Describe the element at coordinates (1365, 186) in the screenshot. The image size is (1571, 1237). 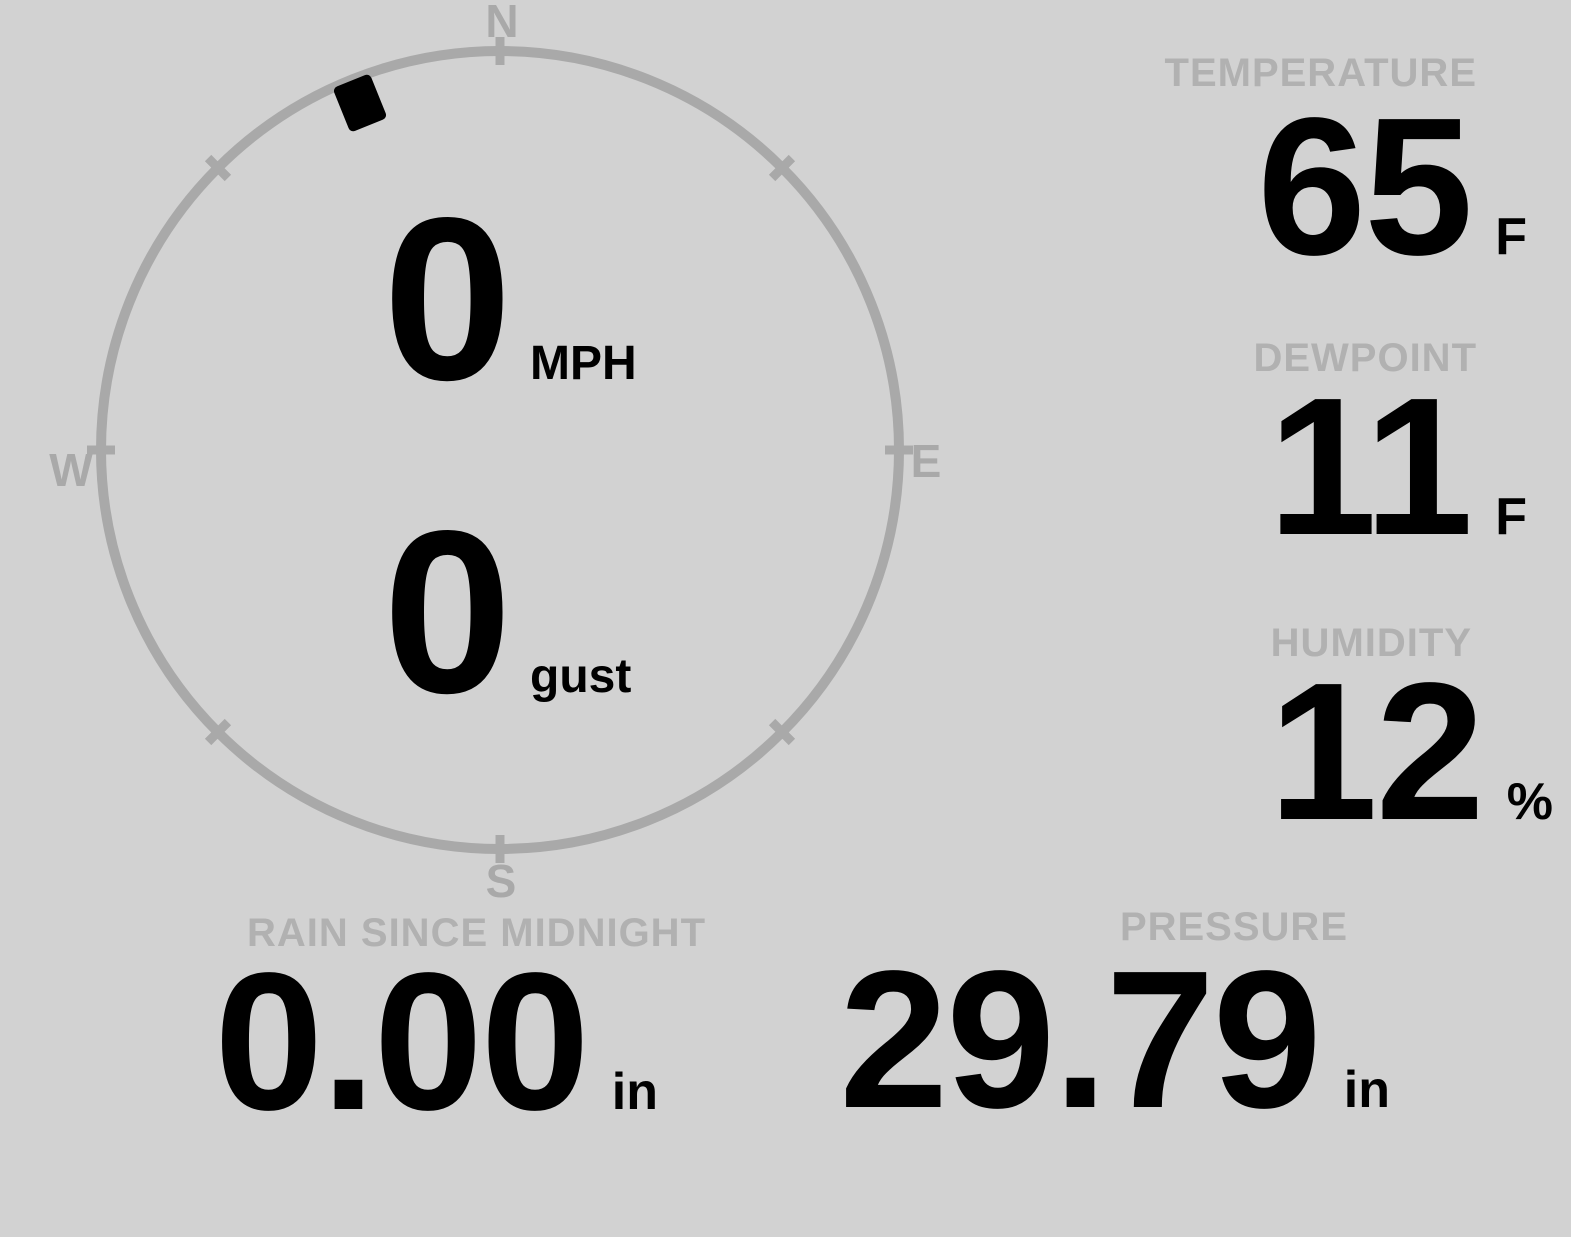
I see `temperature-value: 65` at that location.